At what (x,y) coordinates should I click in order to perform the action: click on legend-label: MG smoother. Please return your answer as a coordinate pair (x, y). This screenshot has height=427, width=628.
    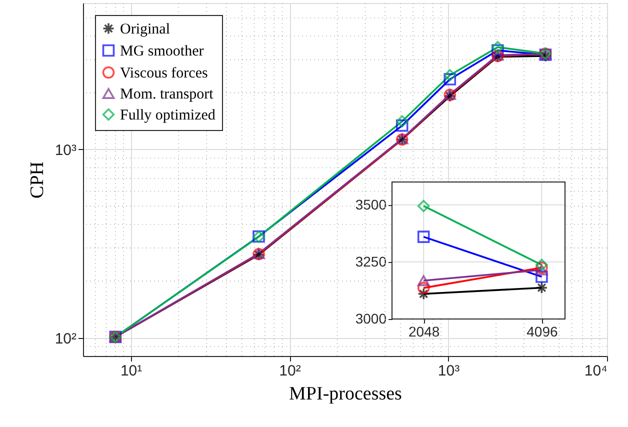
    Looking at the image, I should click on (162, 52).